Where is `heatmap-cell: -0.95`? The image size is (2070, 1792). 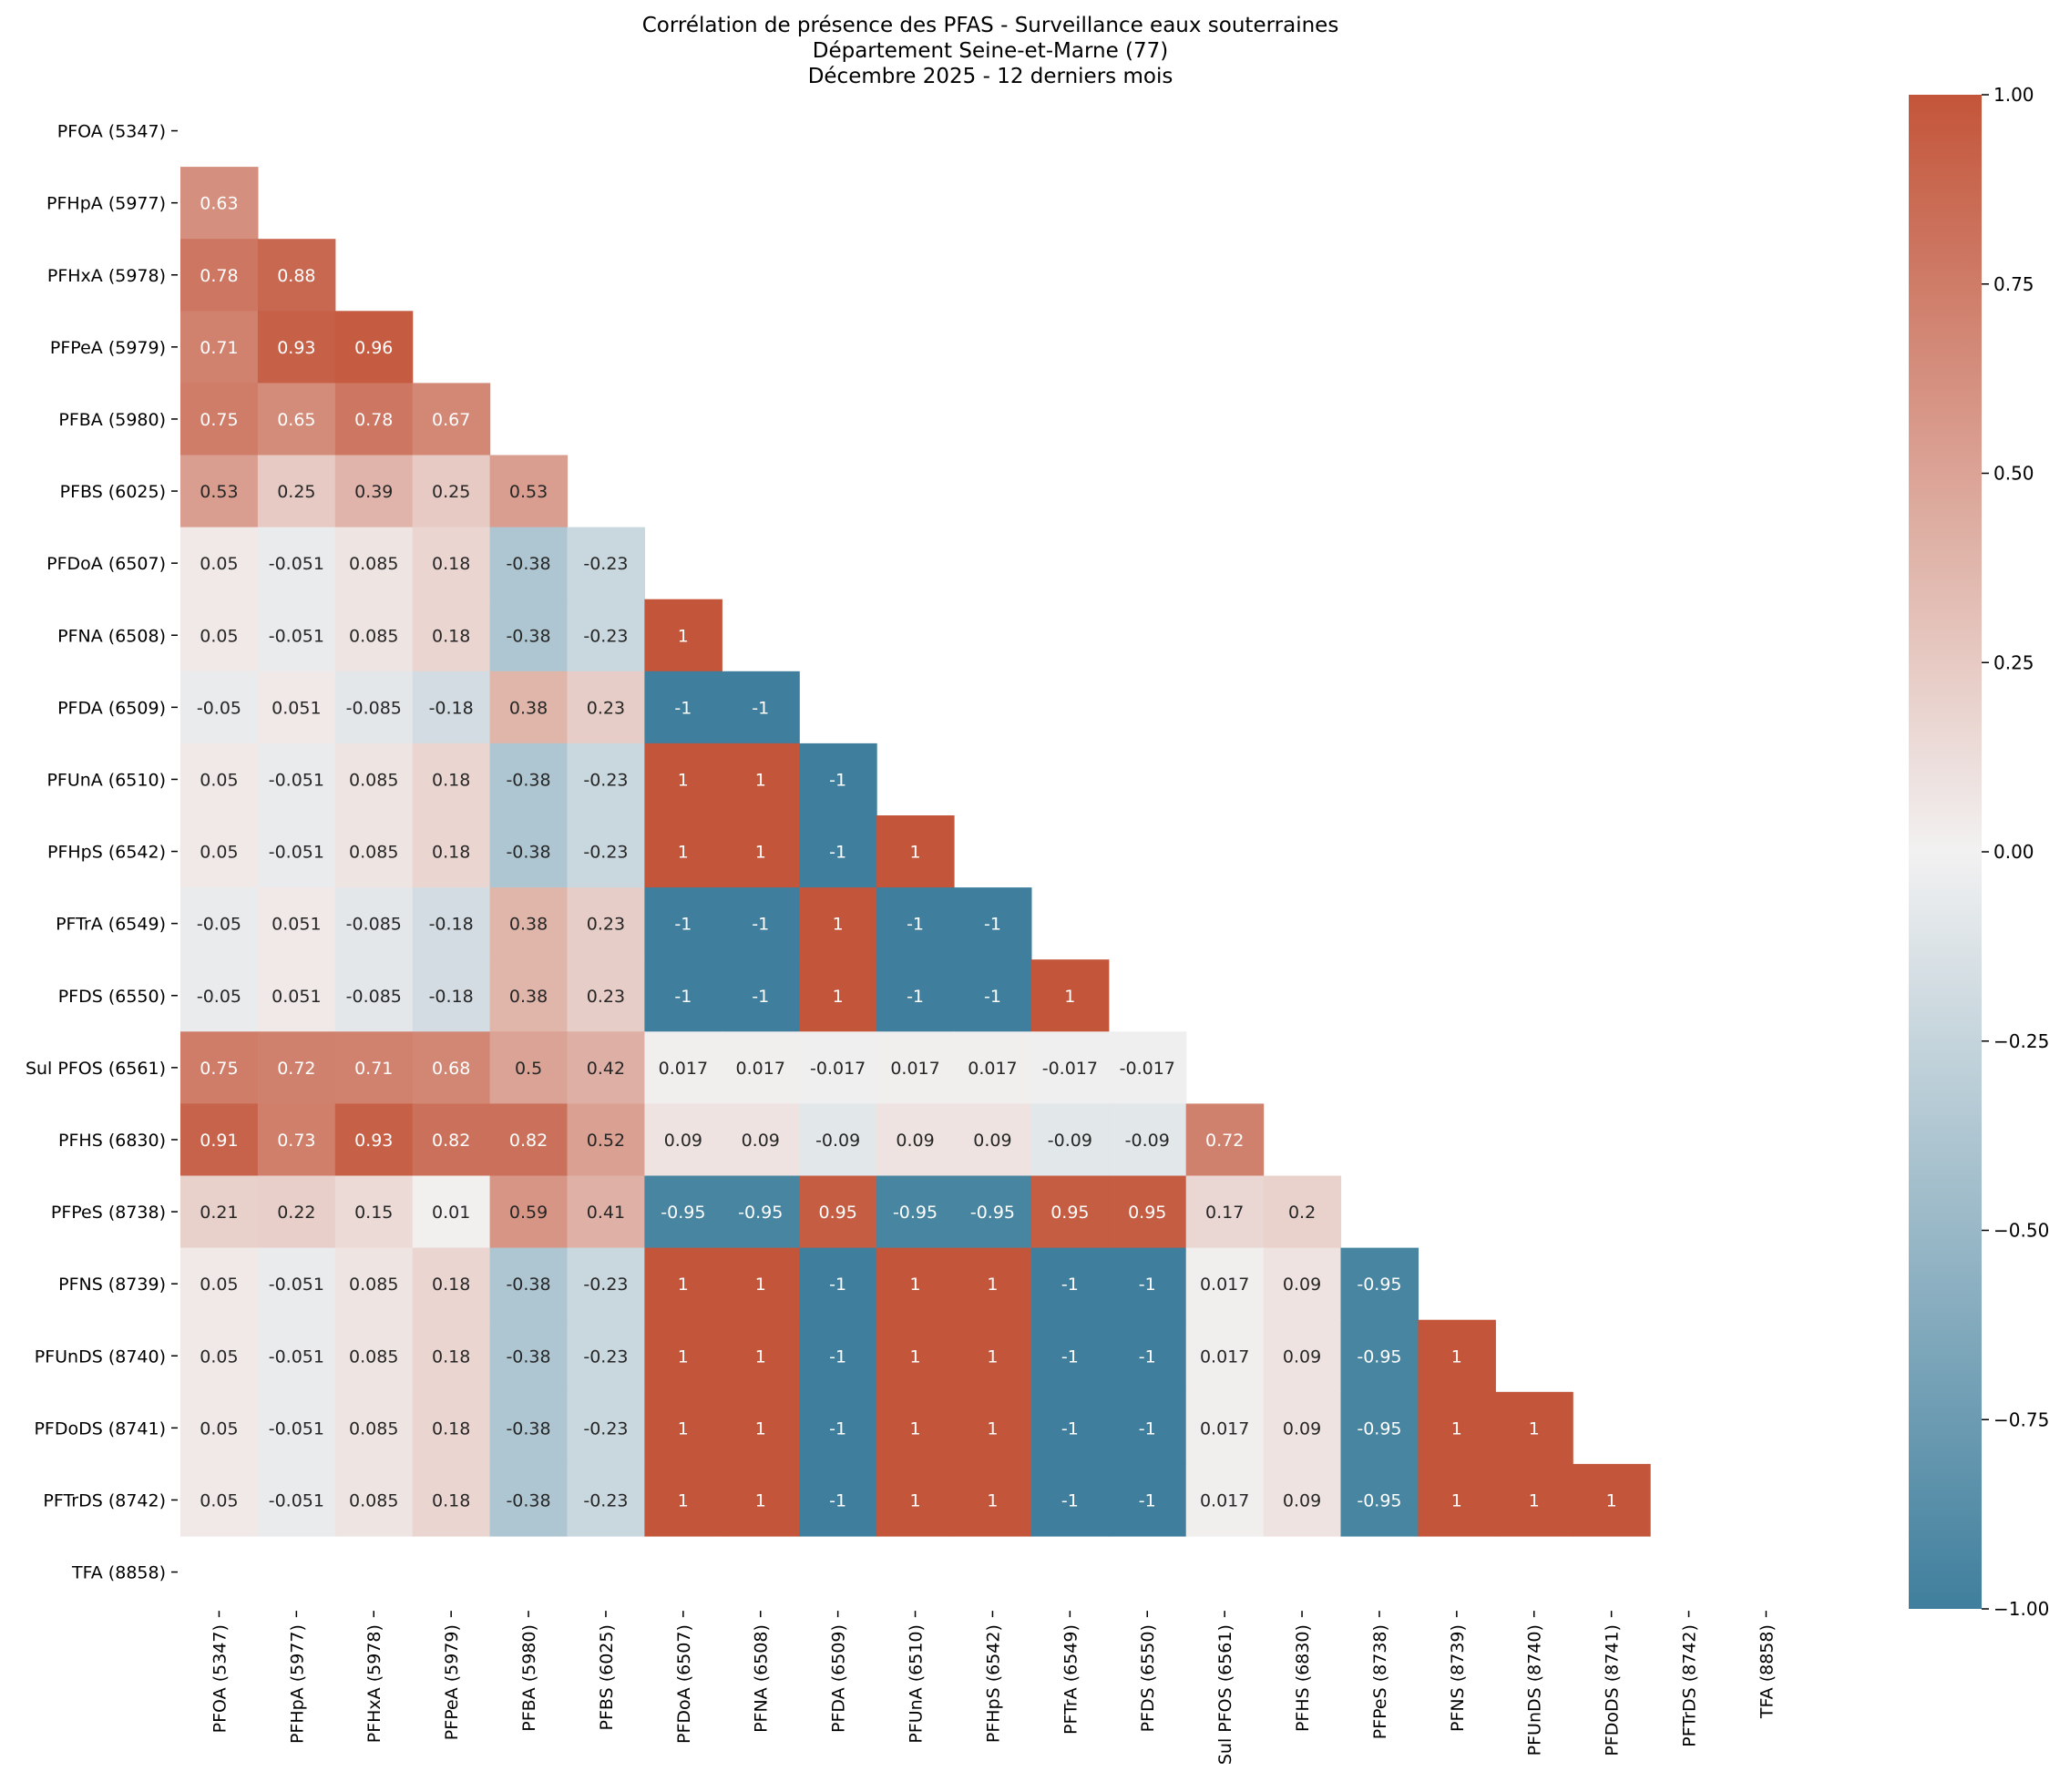
heatmap-cell: -0.95 is located at coordinates (683, 1212).